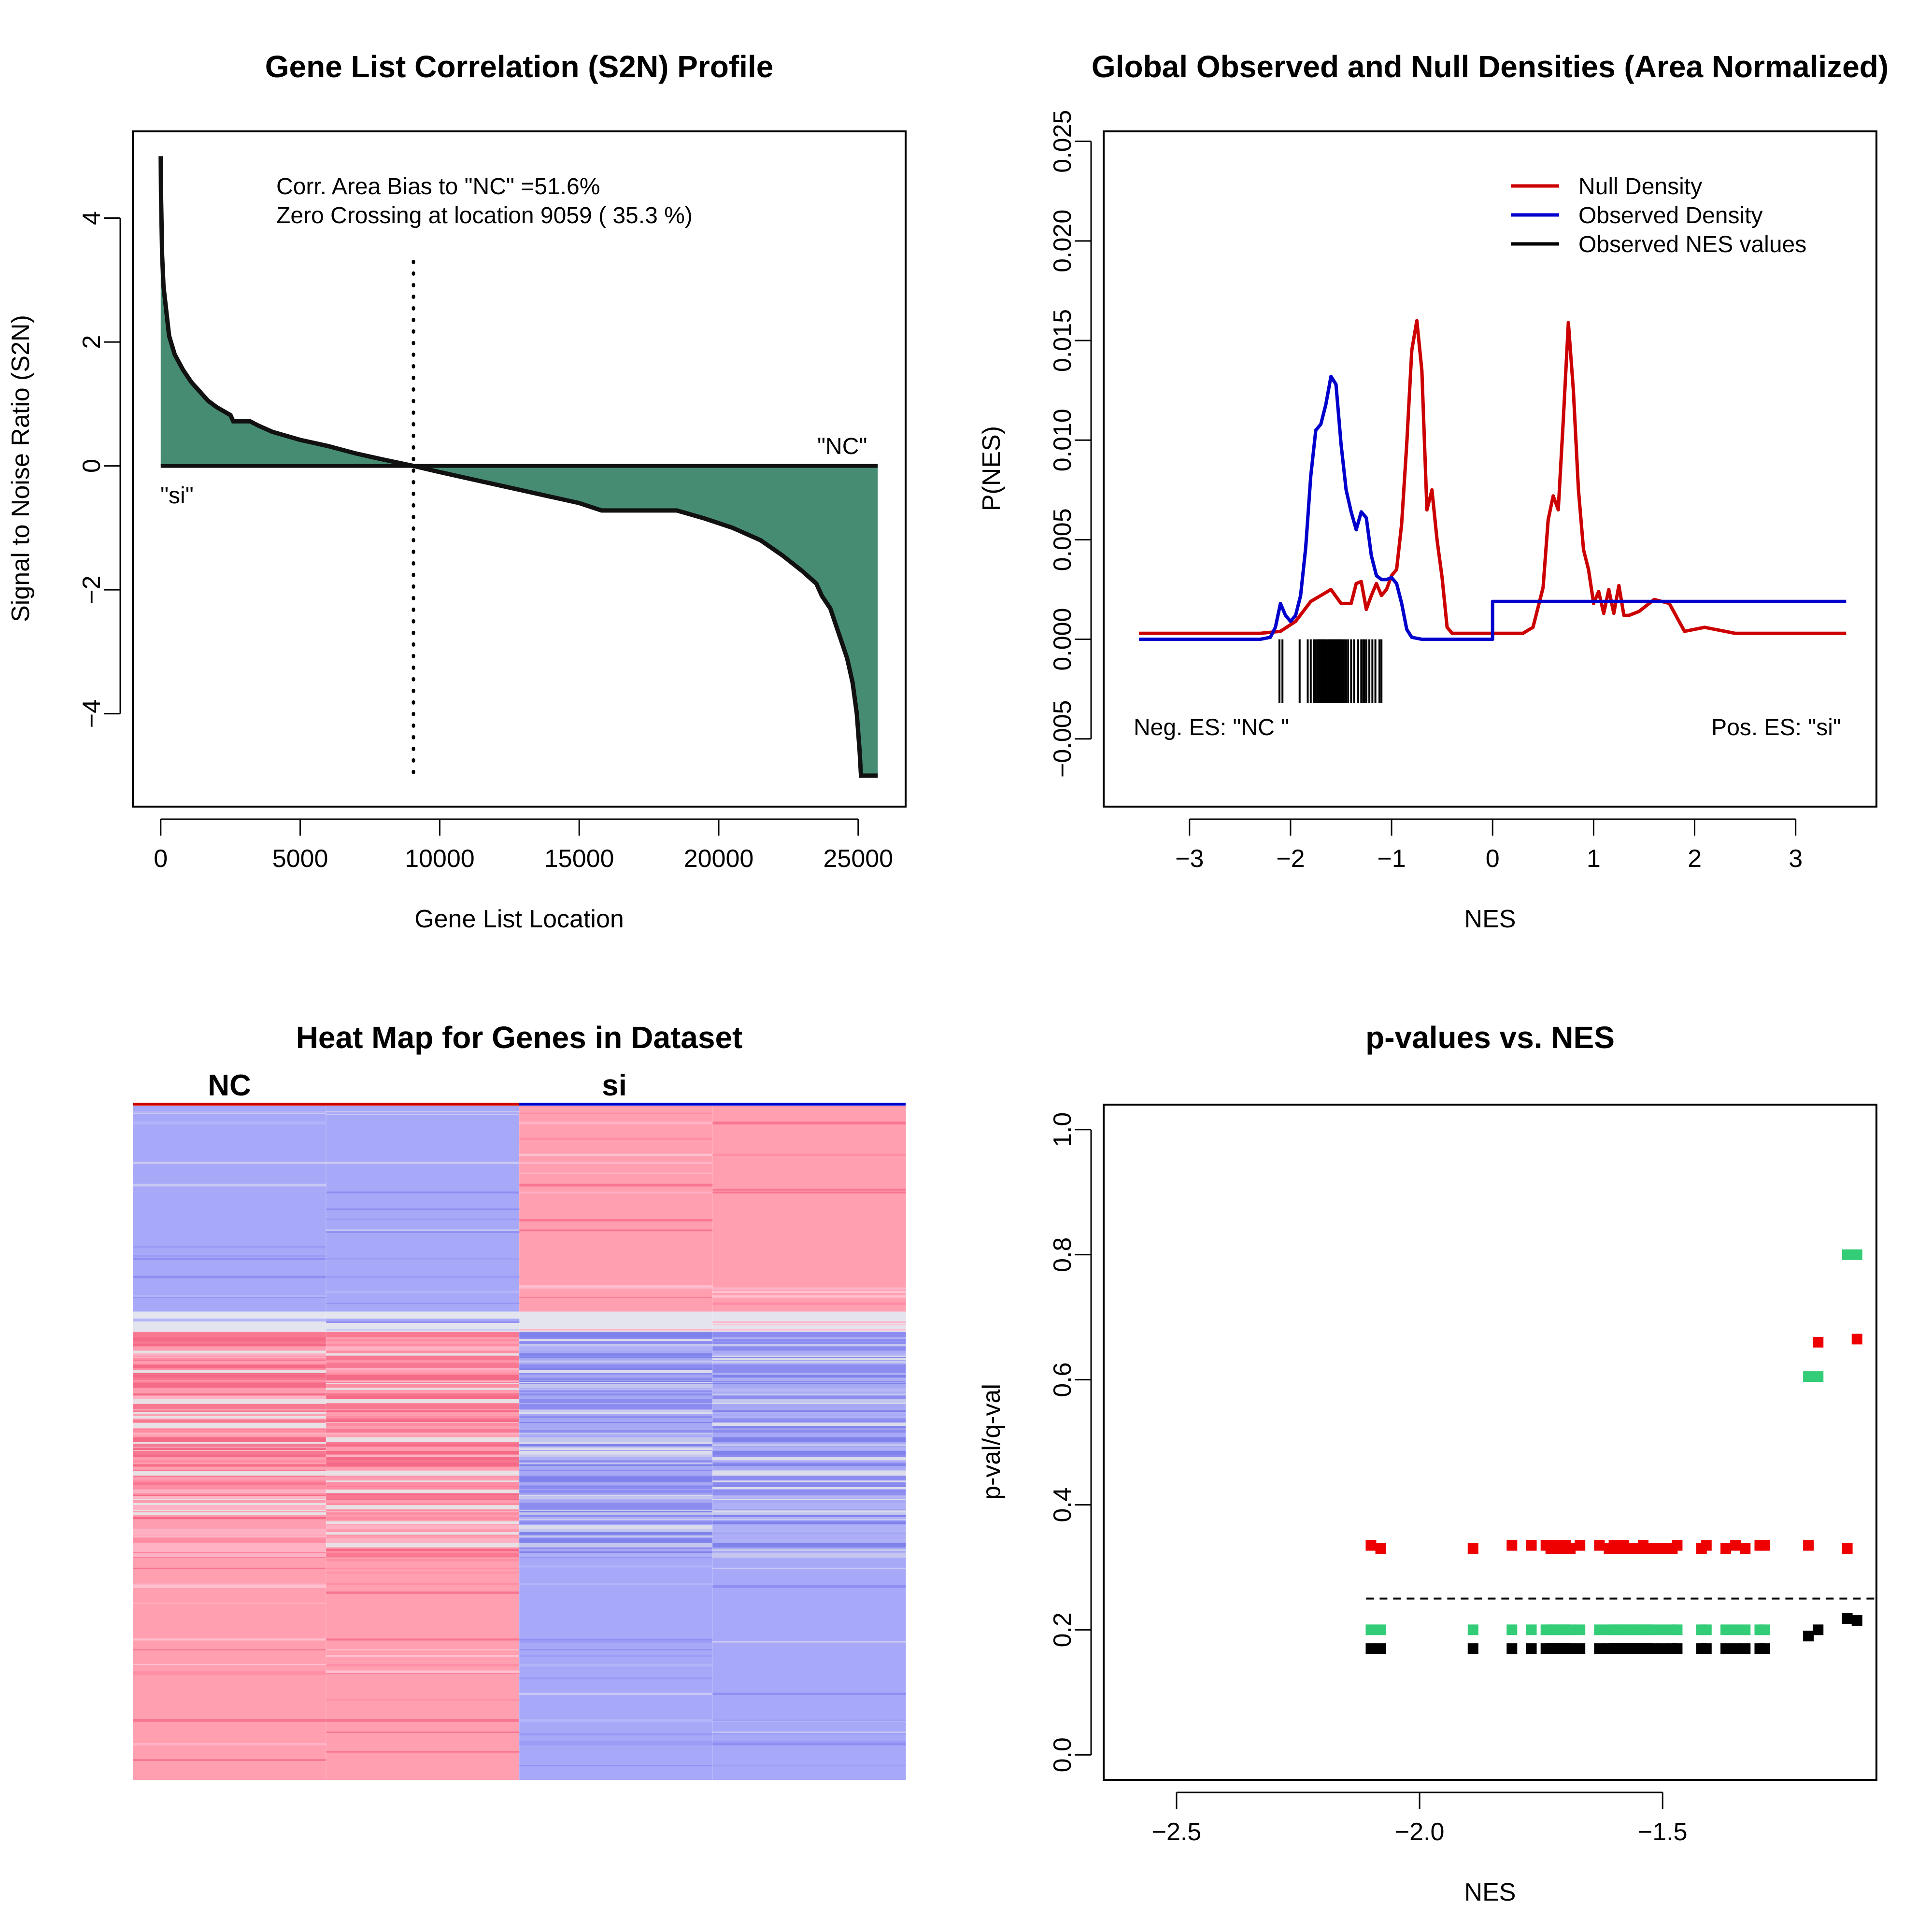 Image resolution: width=1932 pixels, height=1932 pixels. I want to click on density-x-tick-label: 2, so click(1695, 859).